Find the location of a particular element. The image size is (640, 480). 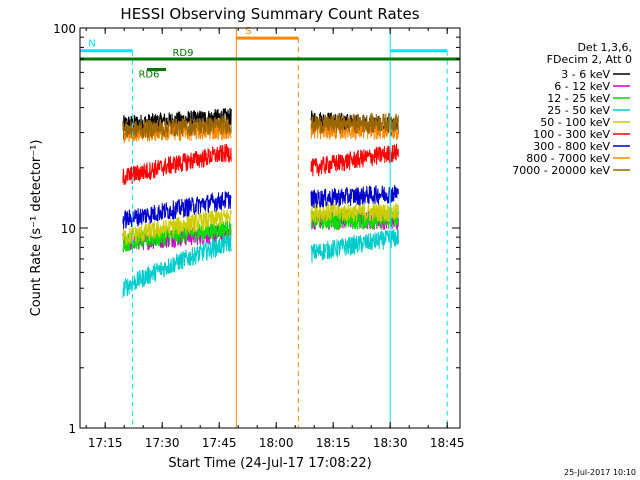

legend-label-6-12keV: 6 - 12 keV is located at coordinates (582, 86).